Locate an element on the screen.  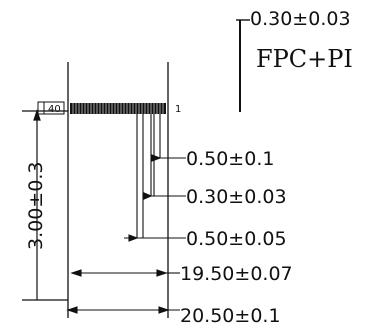
contact-pins is located at coordinates (118, 108).